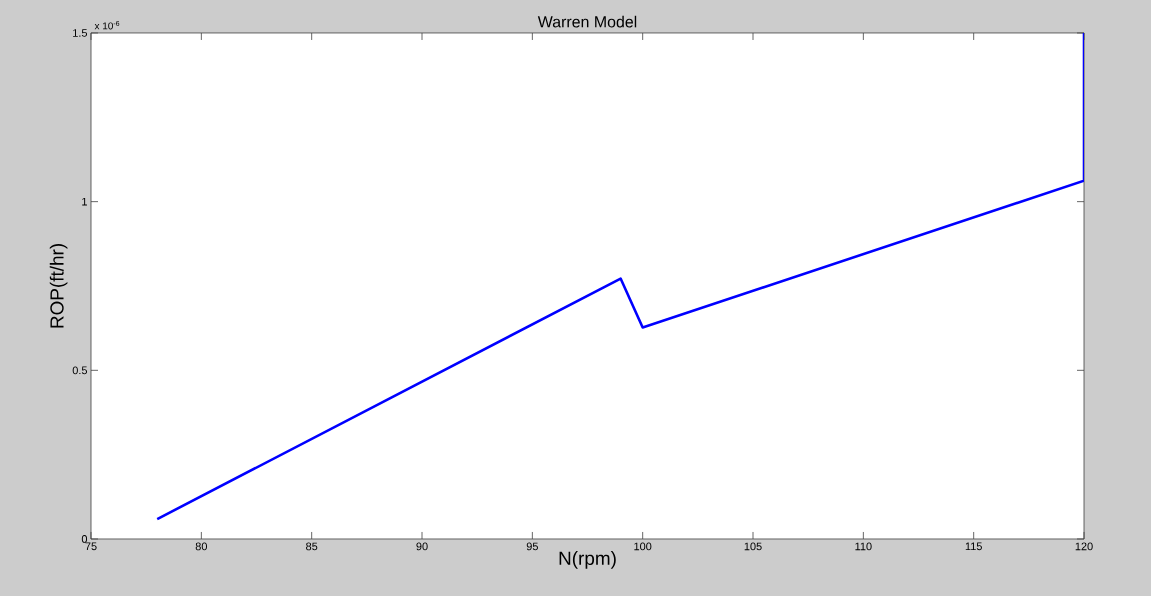 The height and width of the screenshot is (596, 1151). What do you see at coordinates (58, 286) in the screenshot?
I see `y-axis-title: ROP(ft/hr)` at bounding box center [58, 286].